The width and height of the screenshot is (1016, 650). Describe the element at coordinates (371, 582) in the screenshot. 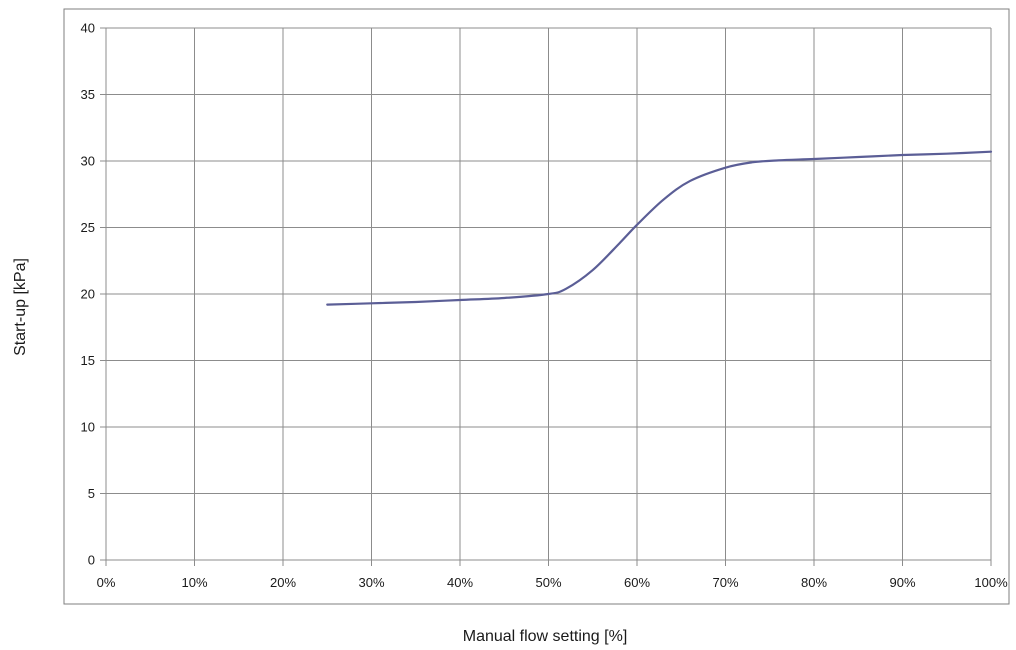

I see `x-tick-label: 30%` at that location.